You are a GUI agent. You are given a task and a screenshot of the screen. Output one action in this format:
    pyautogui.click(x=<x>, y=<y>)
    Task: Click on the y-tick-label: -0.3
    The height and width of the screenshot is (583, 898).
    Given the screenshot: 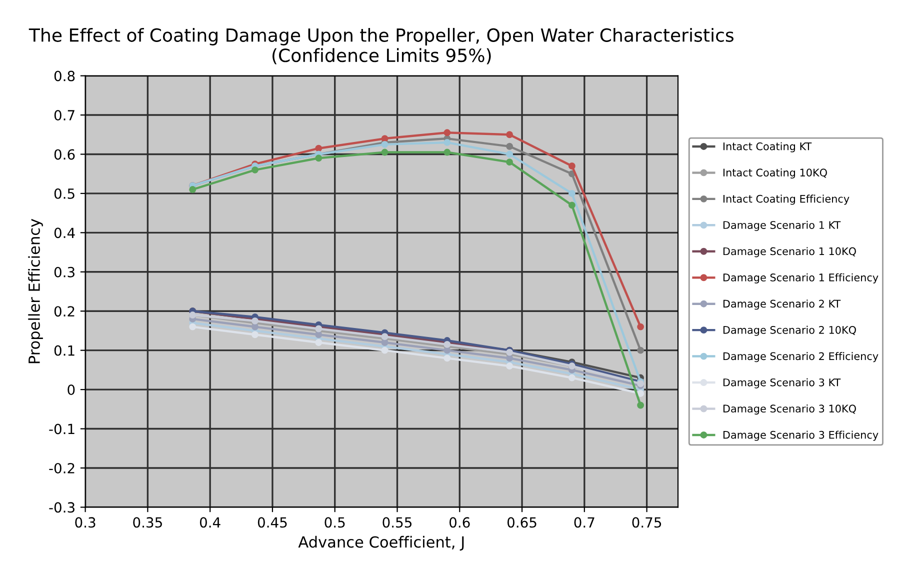 What is the action you would take?
    pyautogui.click(x=61, y=507)
    